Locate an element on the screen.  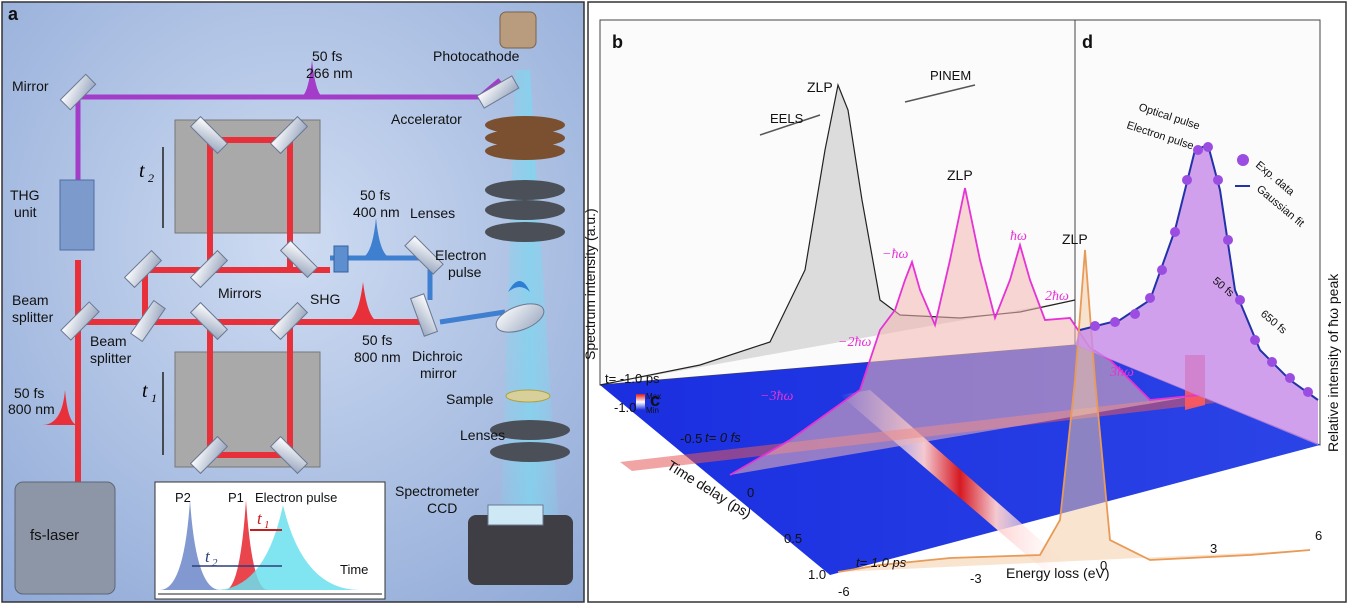
sample-label: Sample is located at coordinates (470, 399).